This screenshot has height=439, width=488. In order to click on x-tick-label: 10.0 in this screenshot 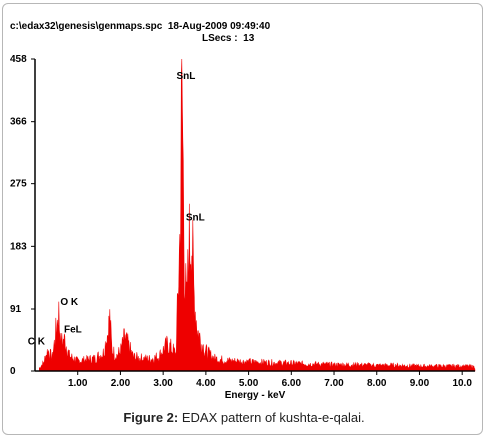, I will do `click(462, 383)`.